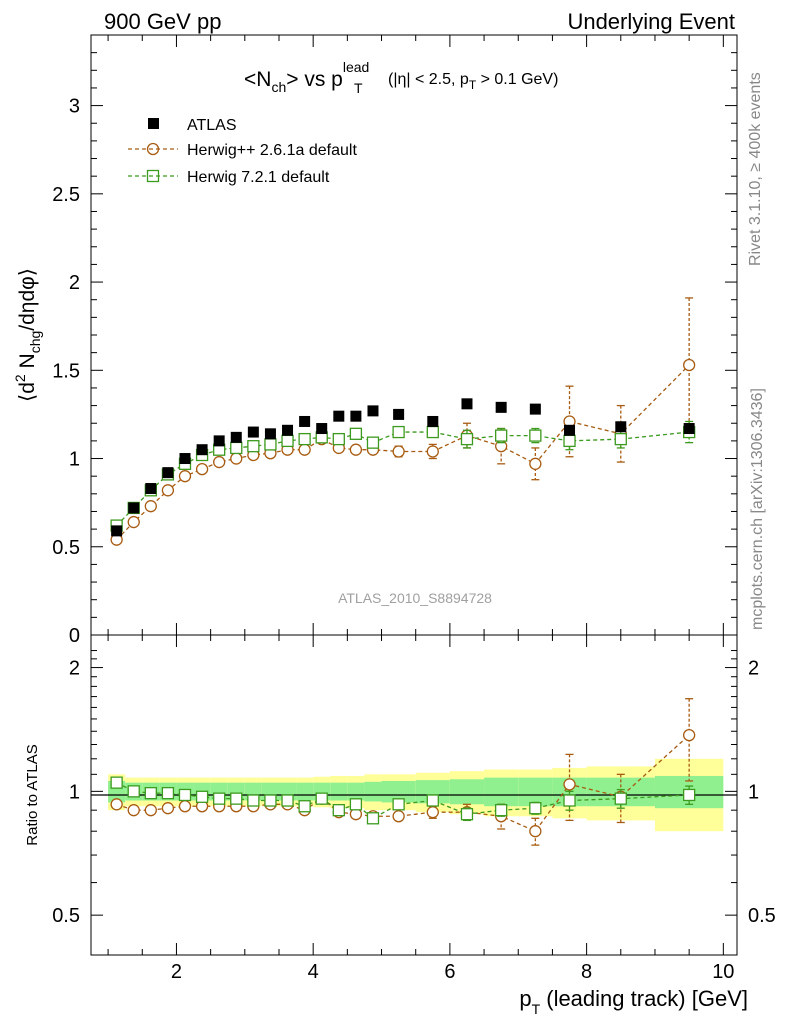 The image size is (786, 1024). Describe the element at coordinates (66, 548) in the screenshot. I see `y-tick-label: 0.5` at that location.